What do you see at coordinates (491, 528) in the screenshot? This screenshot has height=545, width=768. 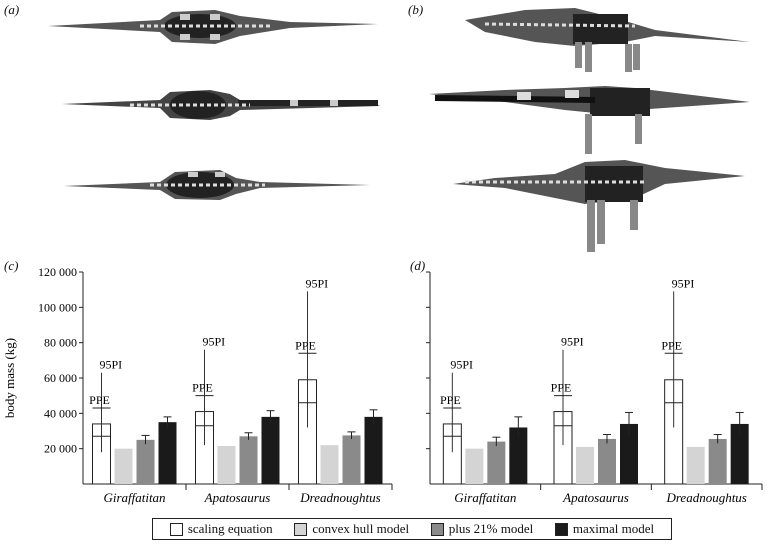 I see `legend-label: plus 21% model` at bounding box center [491, 528].